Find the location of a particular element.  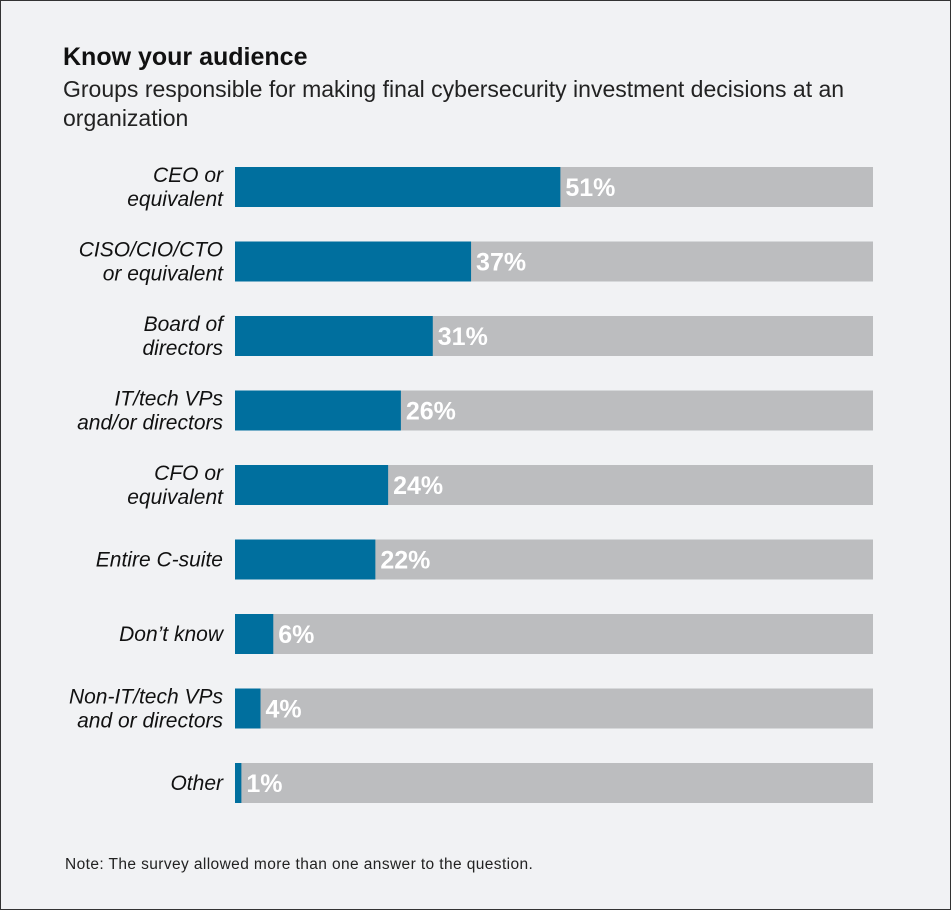

value-label: 6% is located at coordinates (296, 635).